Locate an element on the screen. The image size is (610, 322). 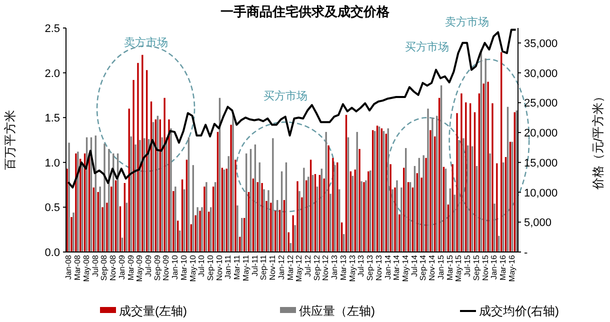
x-tick-label: Sep-12 is located at coordinates (317, 267).